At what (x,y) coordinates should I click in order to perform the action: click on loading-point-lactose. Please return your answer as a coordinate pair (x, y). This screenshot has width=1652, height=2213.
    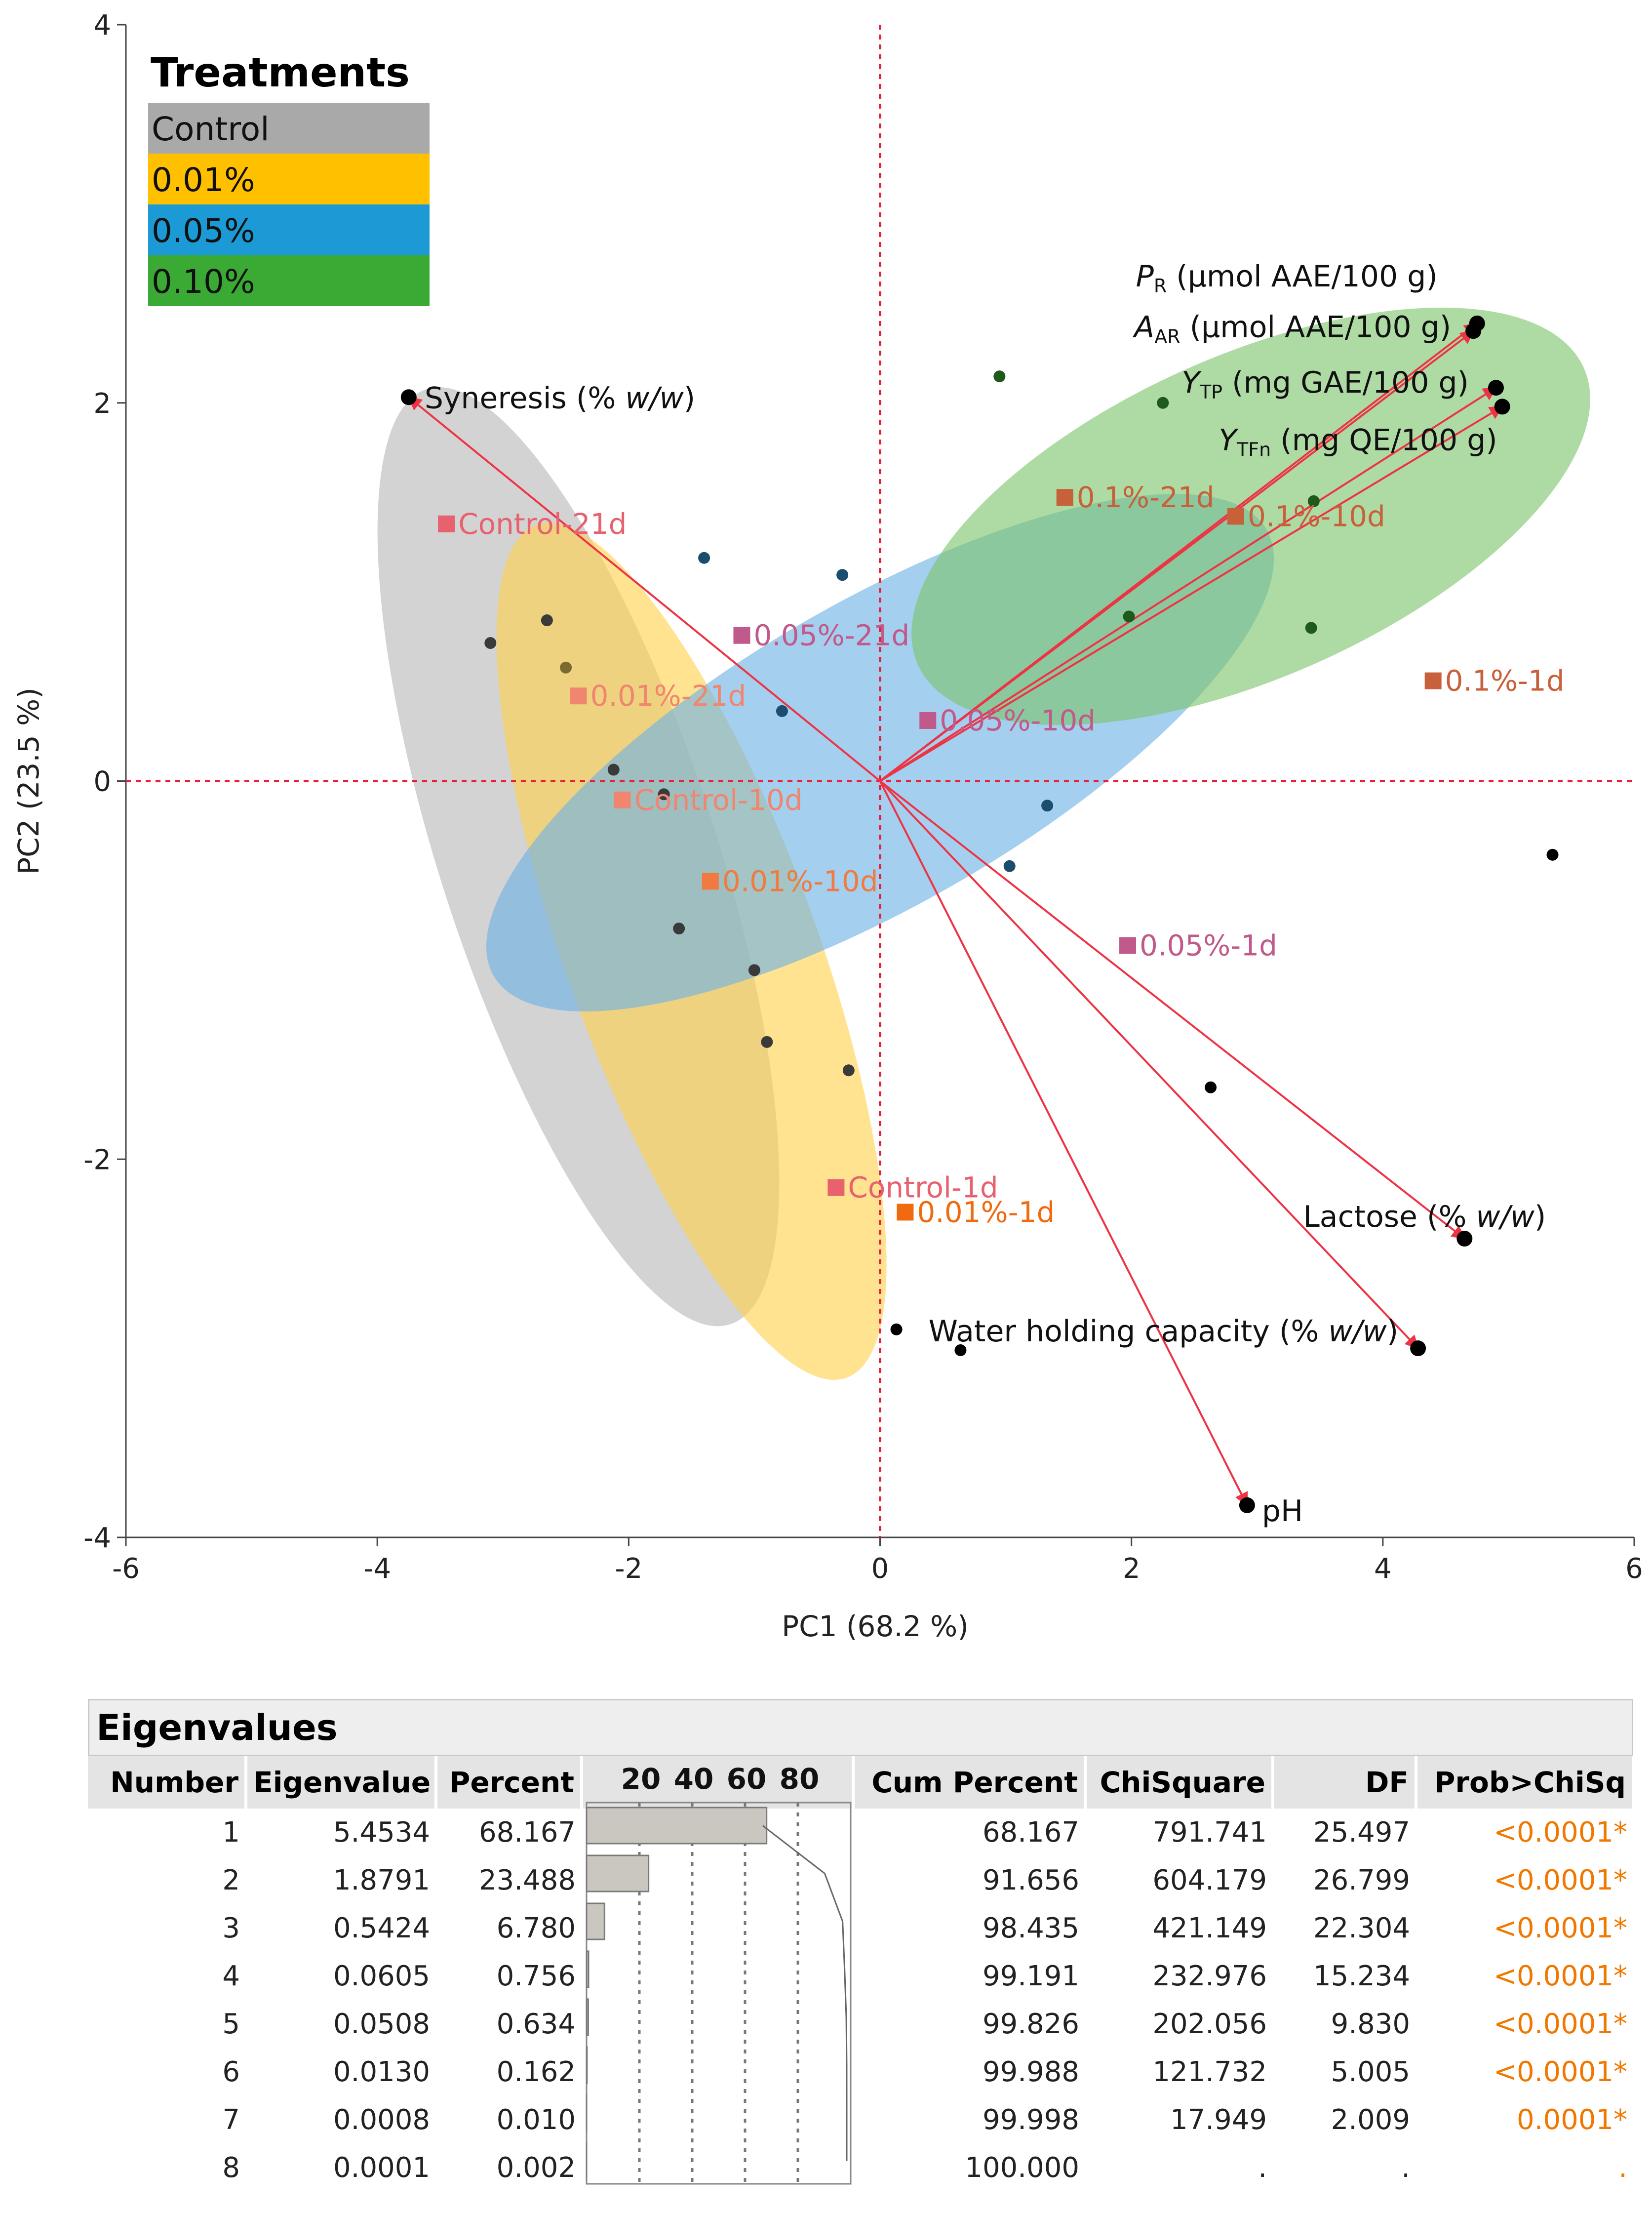
    Looking at the image, I should click on (1464, 1239).